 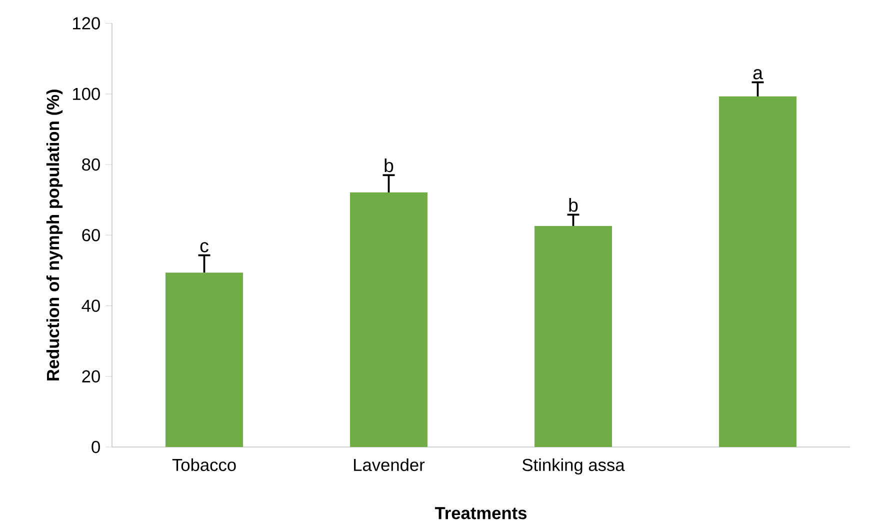 What do you see at coordinates (389, 465) in the screenshot?
I see `x-tick-label: Lavender` at bounding box center [389, 465].